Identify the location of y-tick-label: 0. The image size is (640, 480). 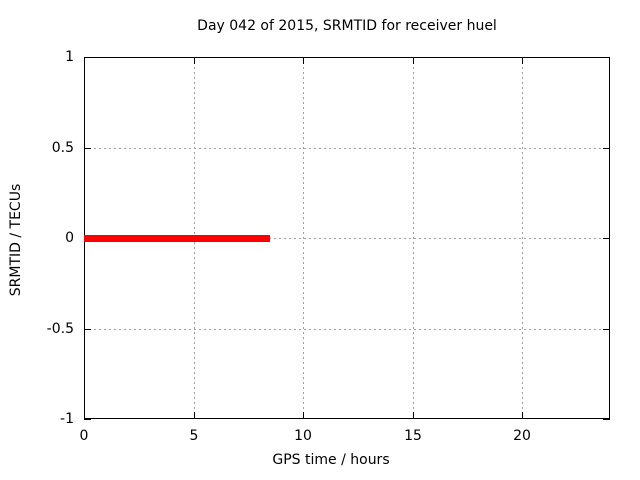
(69, 238).